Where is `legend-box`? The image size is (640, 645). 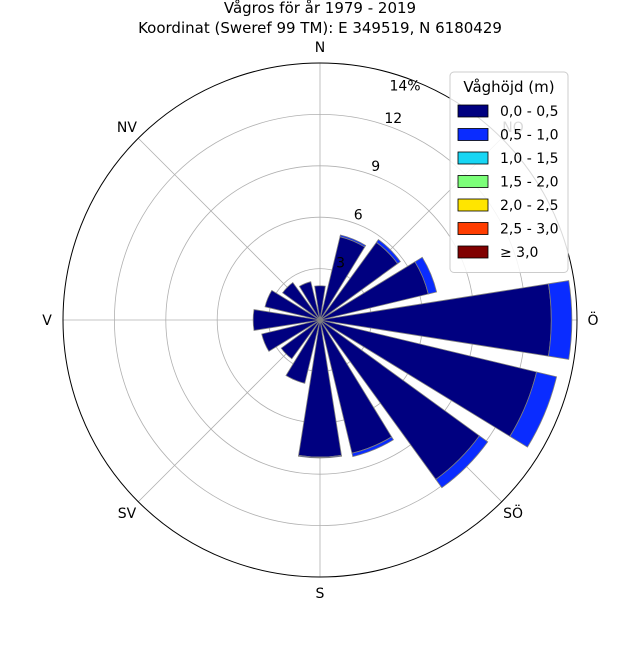 legend-box is located at coordinates (509, 172).